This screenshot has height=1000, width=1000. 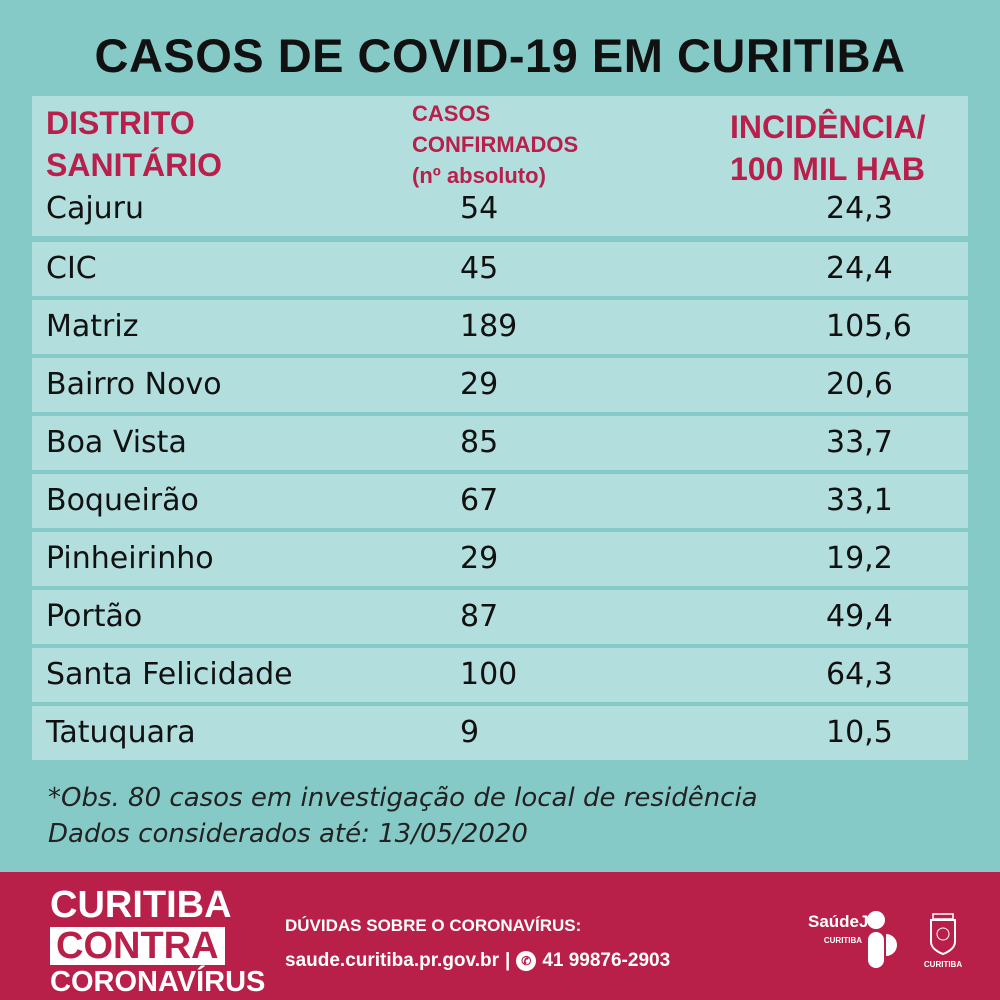 I want to click on header-text: 100 MIL HAB, so click(x=828, y=169).